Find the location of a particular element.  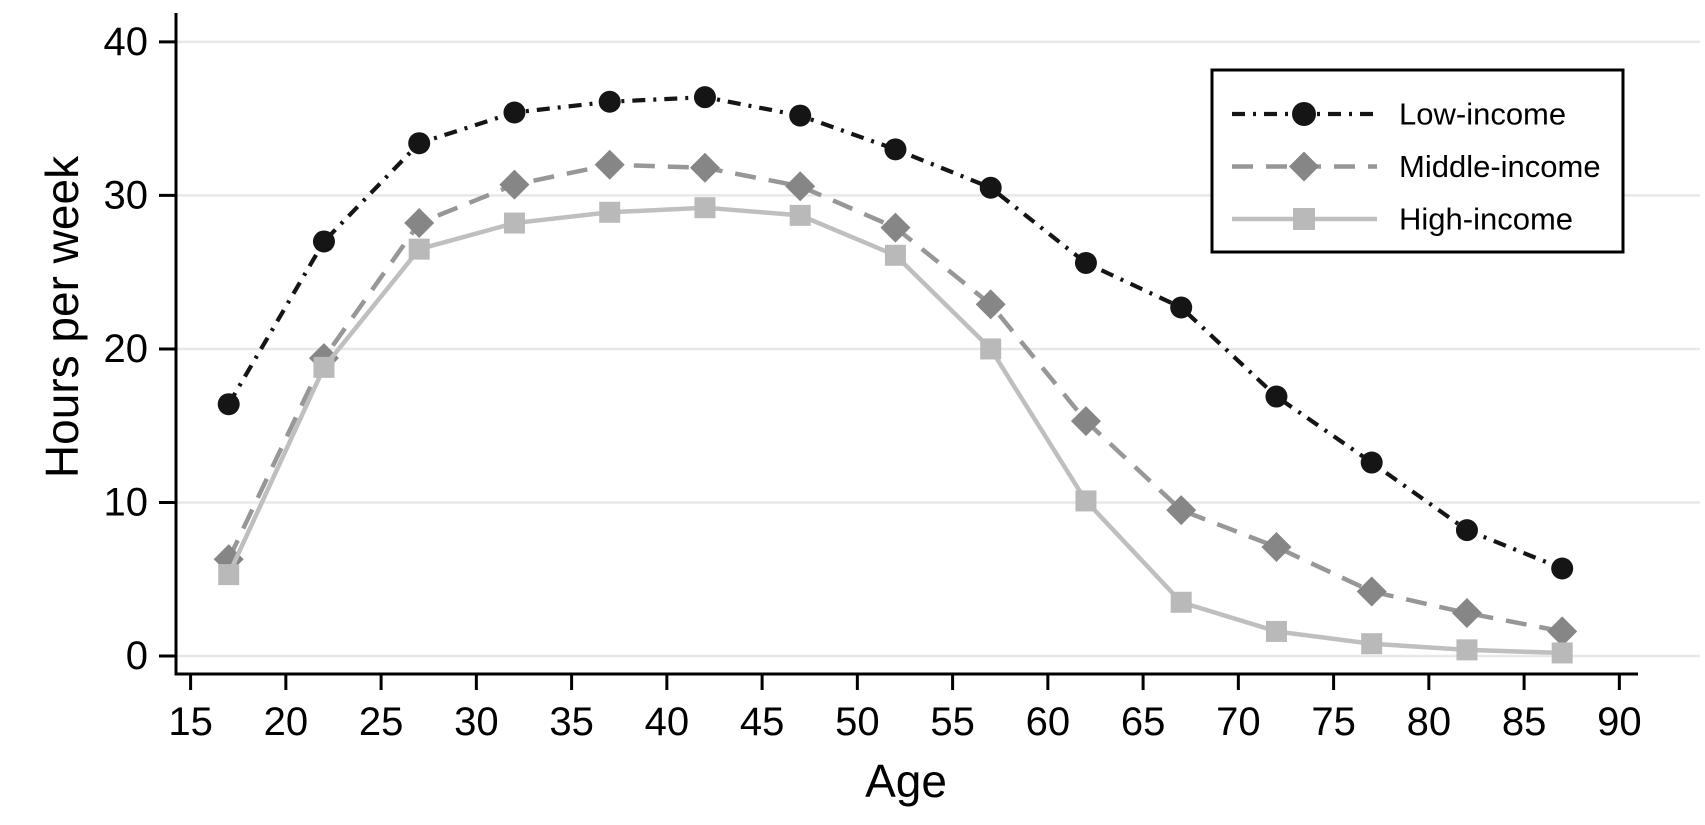

legend-marker-middle-income is located at coordinates (1304, 166).